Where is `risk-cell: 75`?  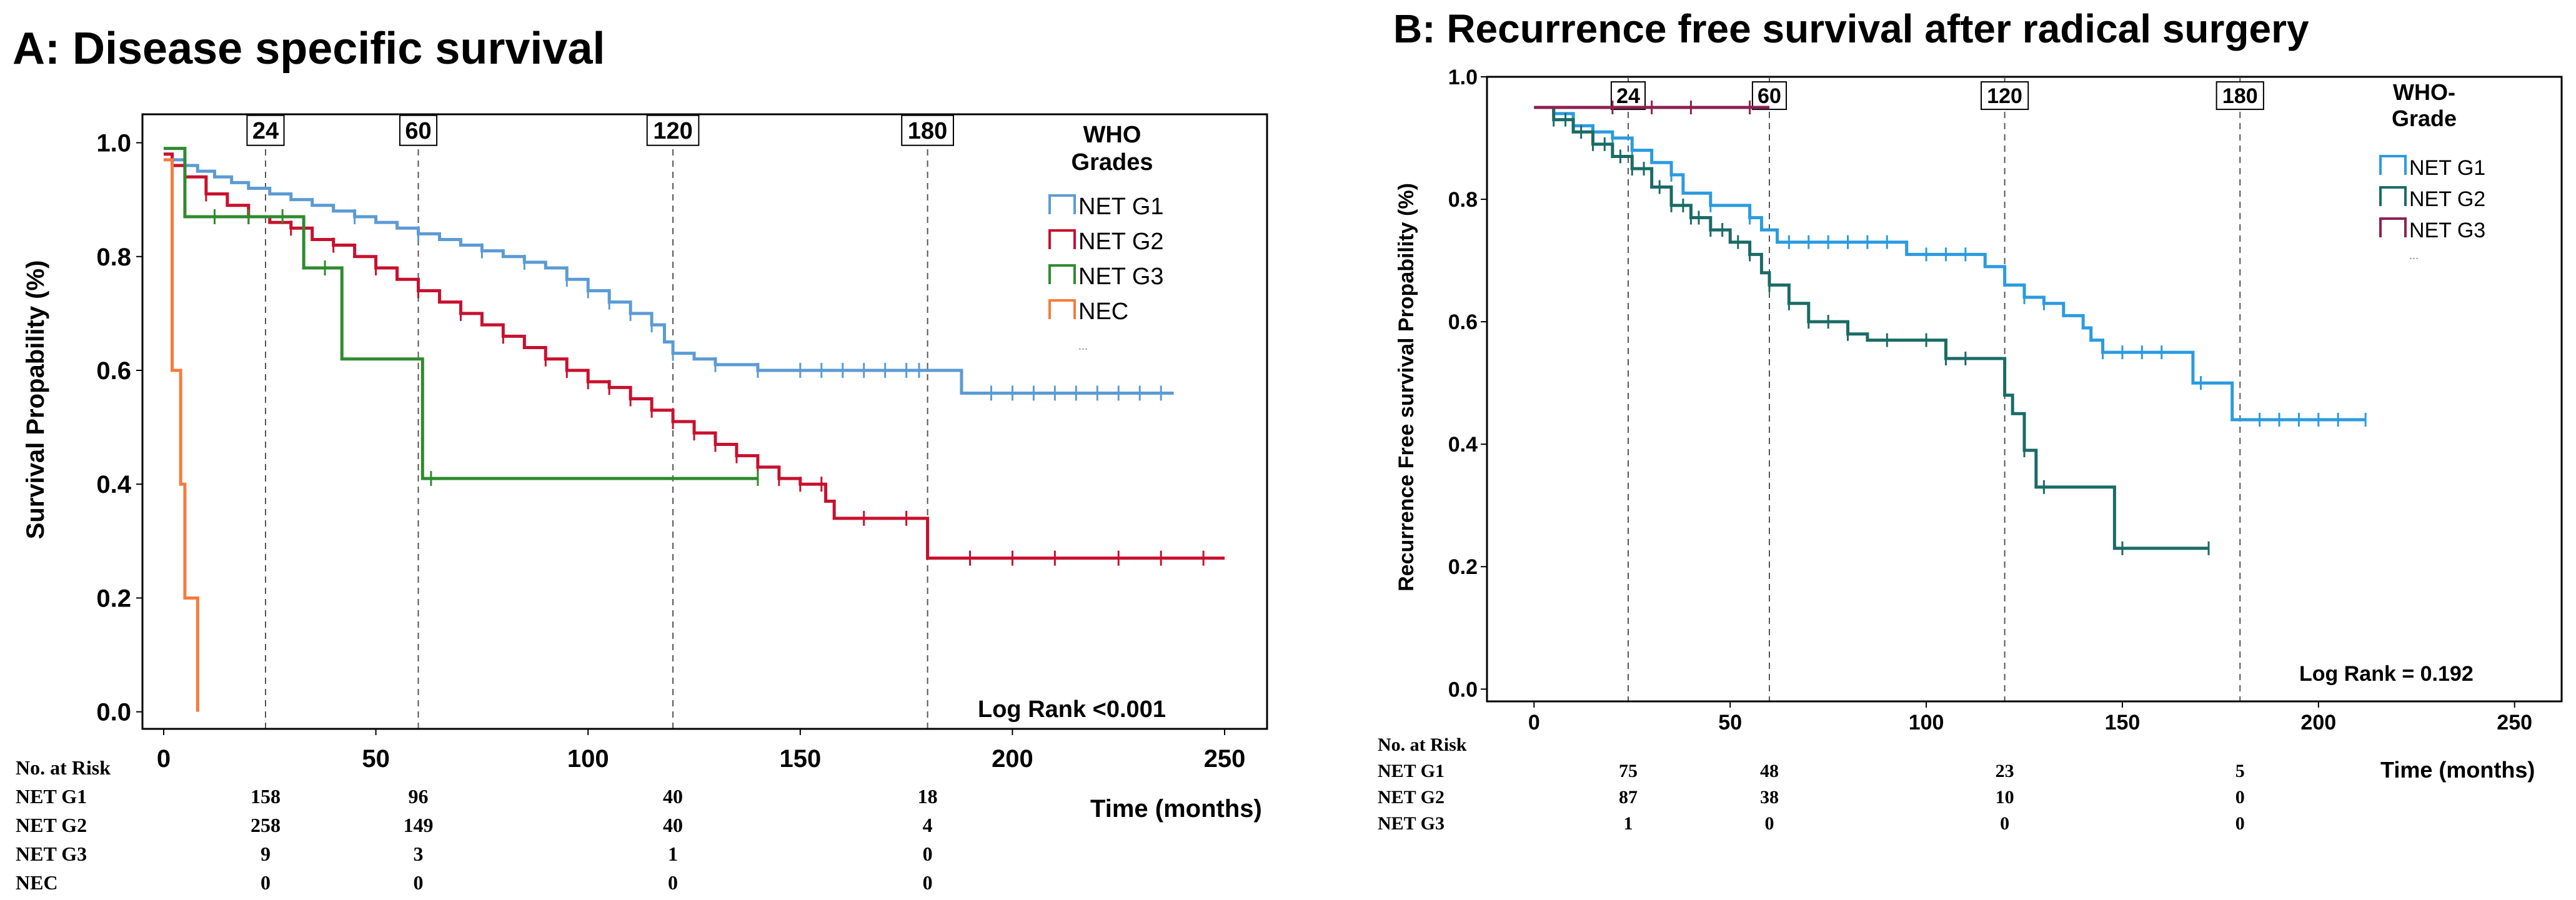
risk-cell: 75 is located at coordinates (1628, 771).